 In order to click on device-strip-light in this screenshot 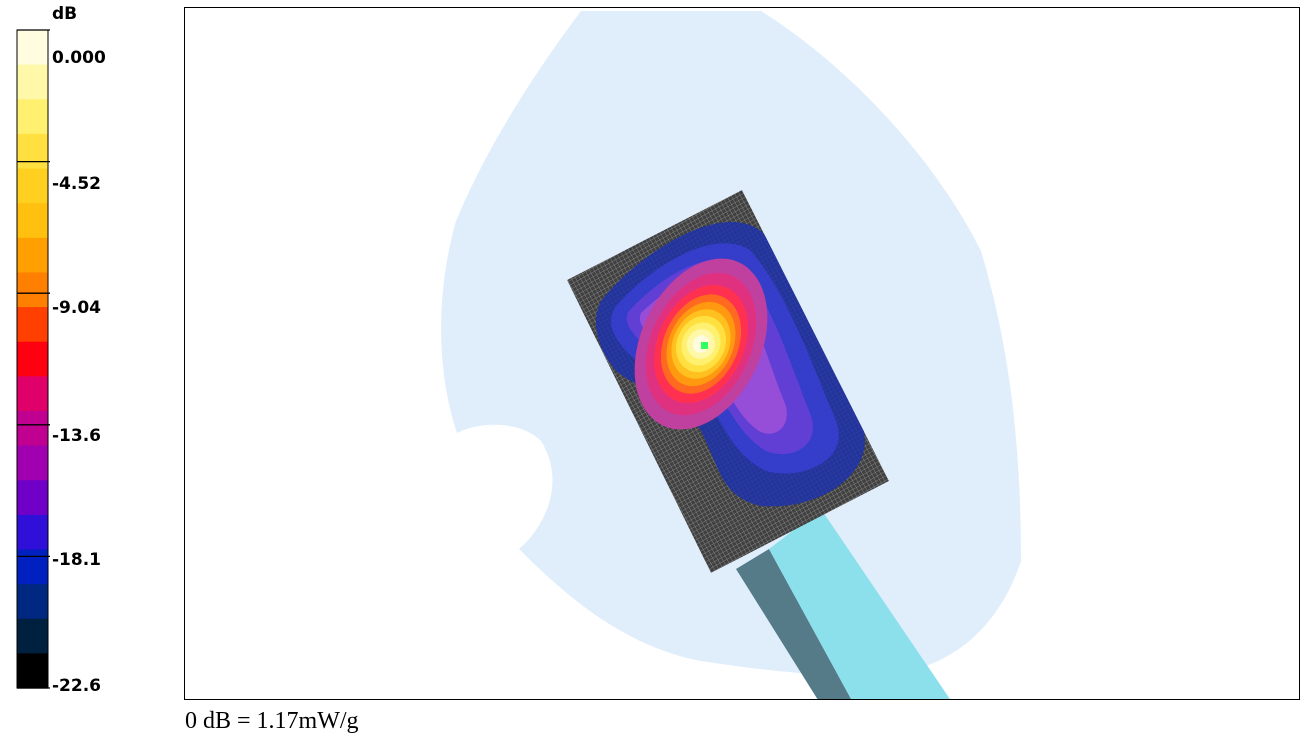, I will do `click(859, 604)`.